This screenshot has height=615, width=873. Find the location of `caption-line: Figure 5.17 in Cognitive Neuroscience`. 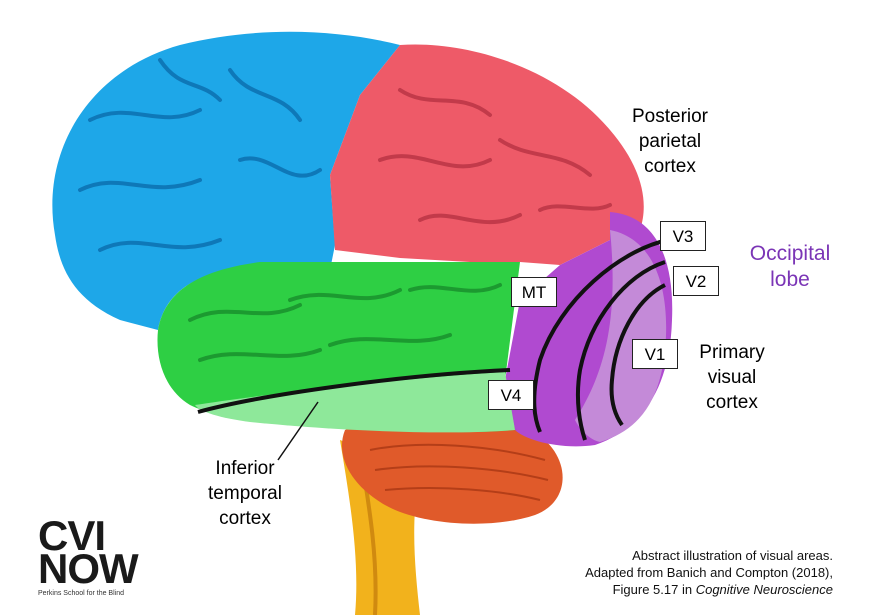

caption-line: Figure 5.17 in Cognitive Neuroscience is located at coordinates (709, 589).